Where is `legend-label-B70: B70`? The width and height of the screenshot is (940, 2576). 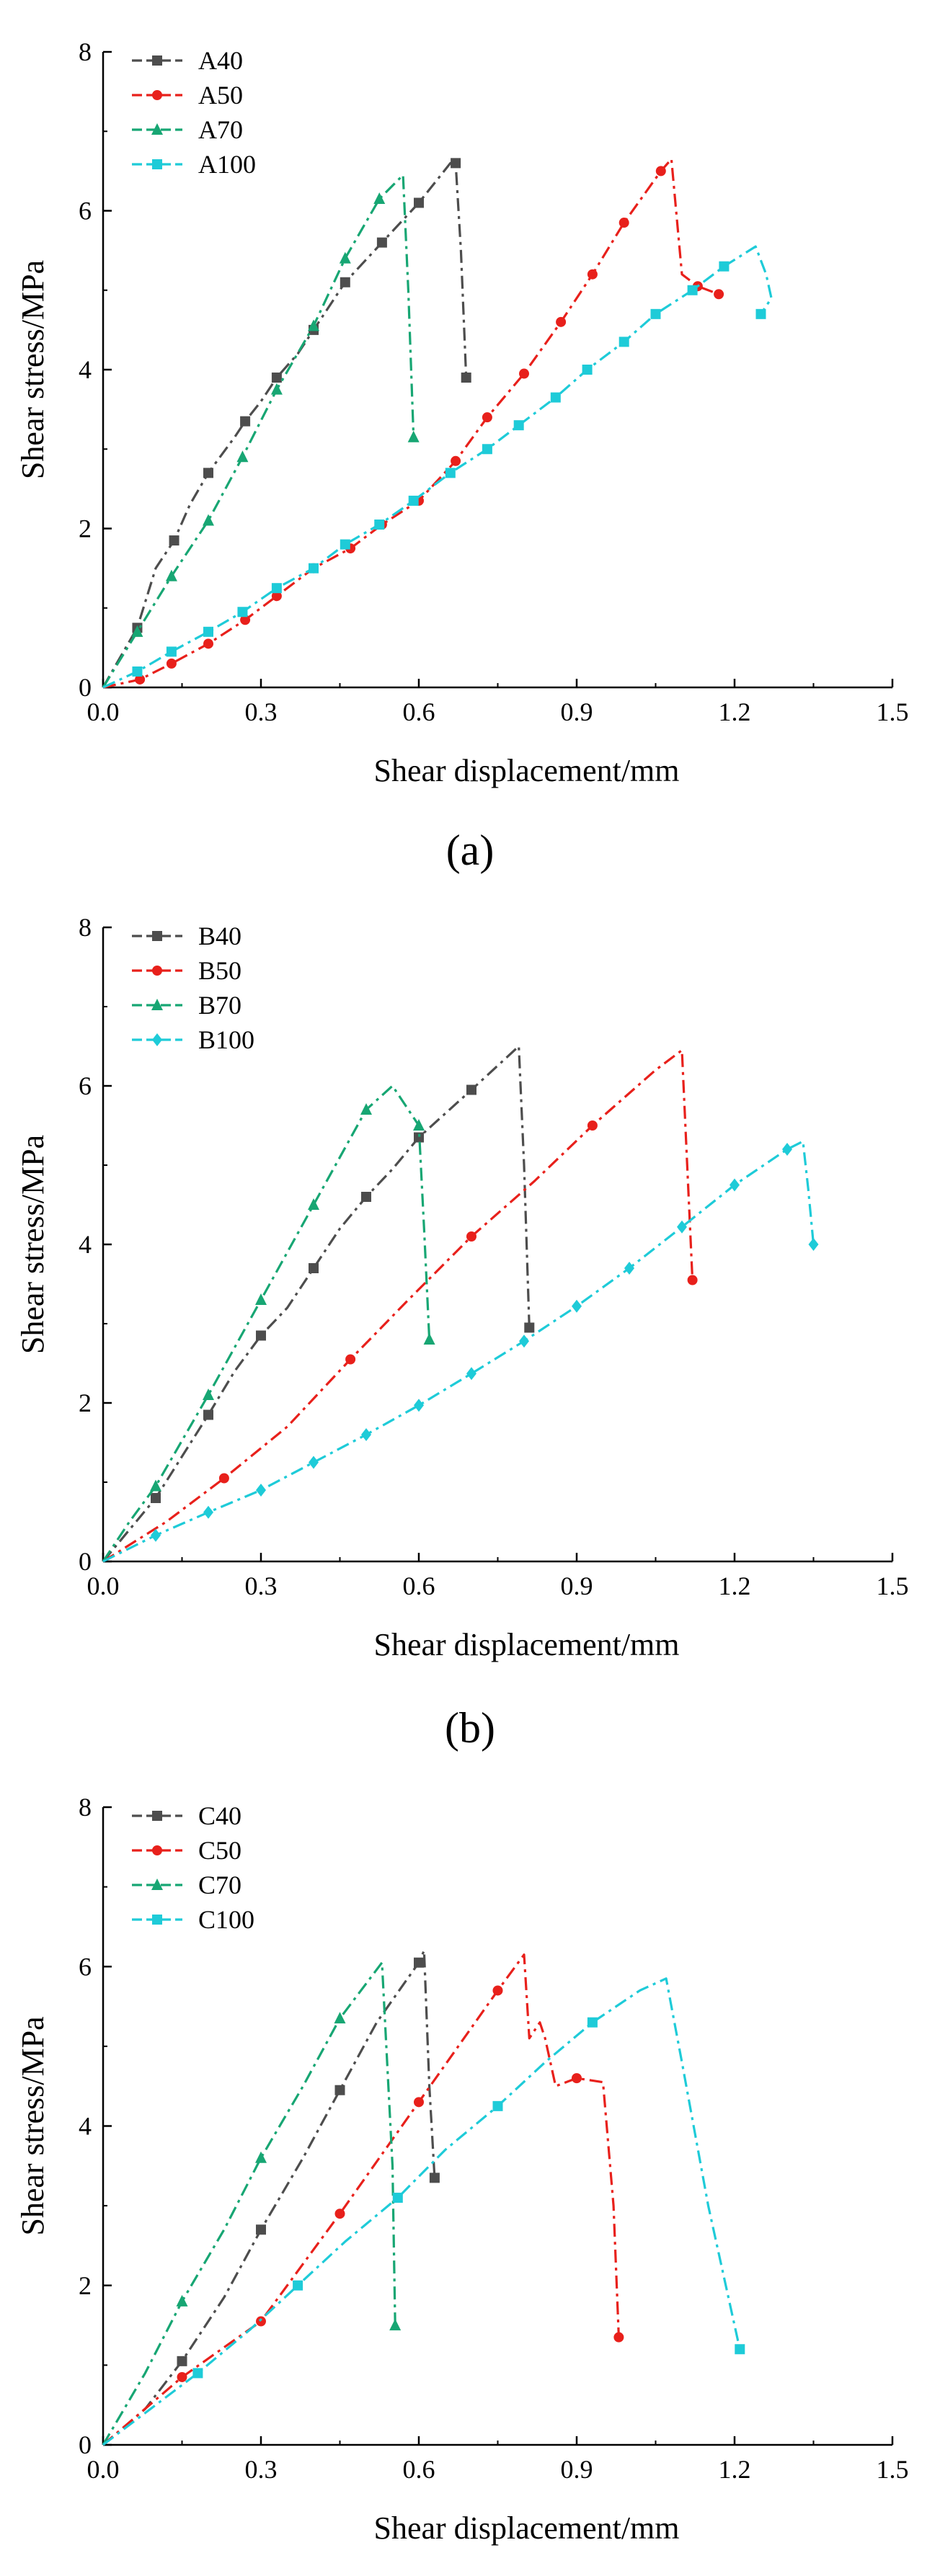 legend-label-B70: B70 is located at coordinates (219, 1005).